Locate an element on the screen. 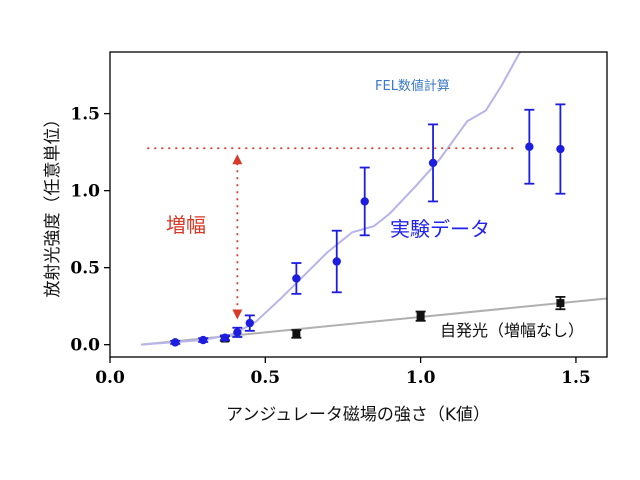 The width and height of the screenshot is (640, 480). y-axis: 0.0 0.5 1.0 1.5 is located at coordinates (90, 230).